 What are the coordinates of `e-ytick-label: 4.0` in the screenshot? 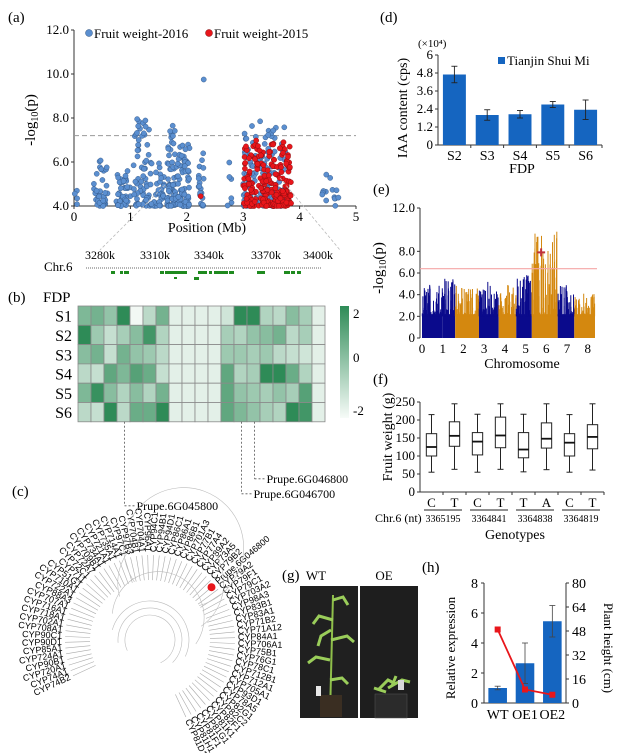 It's located at (407, 294).